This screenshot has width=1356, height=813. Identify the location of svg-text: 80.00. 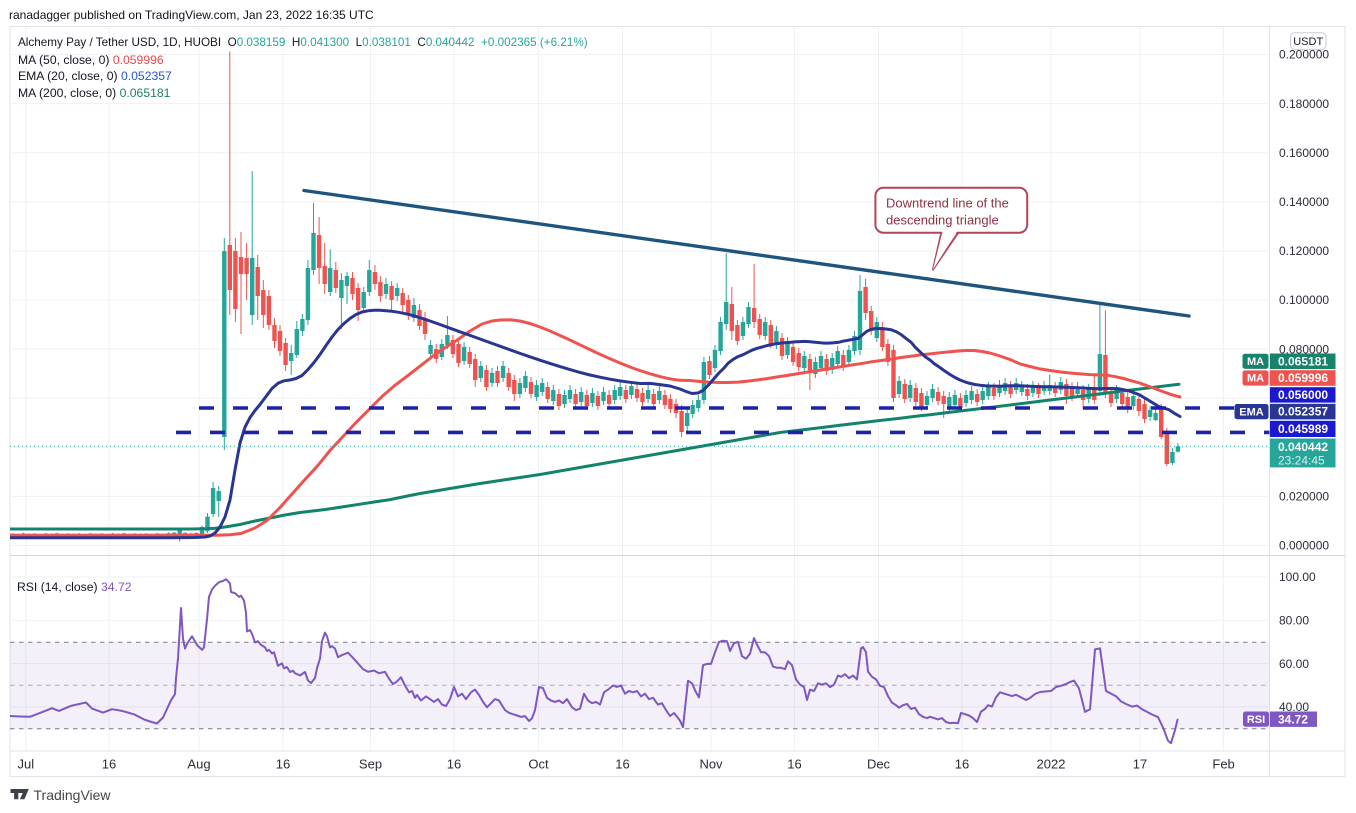
(1294, 621).